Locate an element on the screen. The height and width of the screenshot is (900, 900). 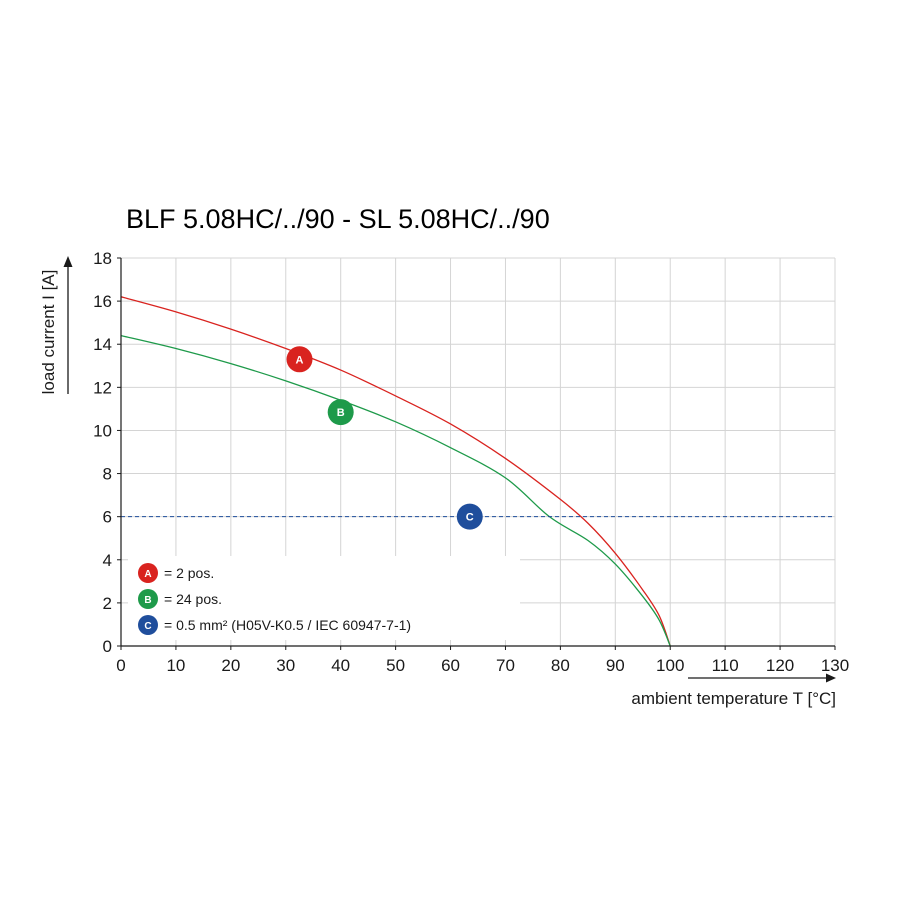
y-tick-label: 8 is located at coordinates (107, 474).